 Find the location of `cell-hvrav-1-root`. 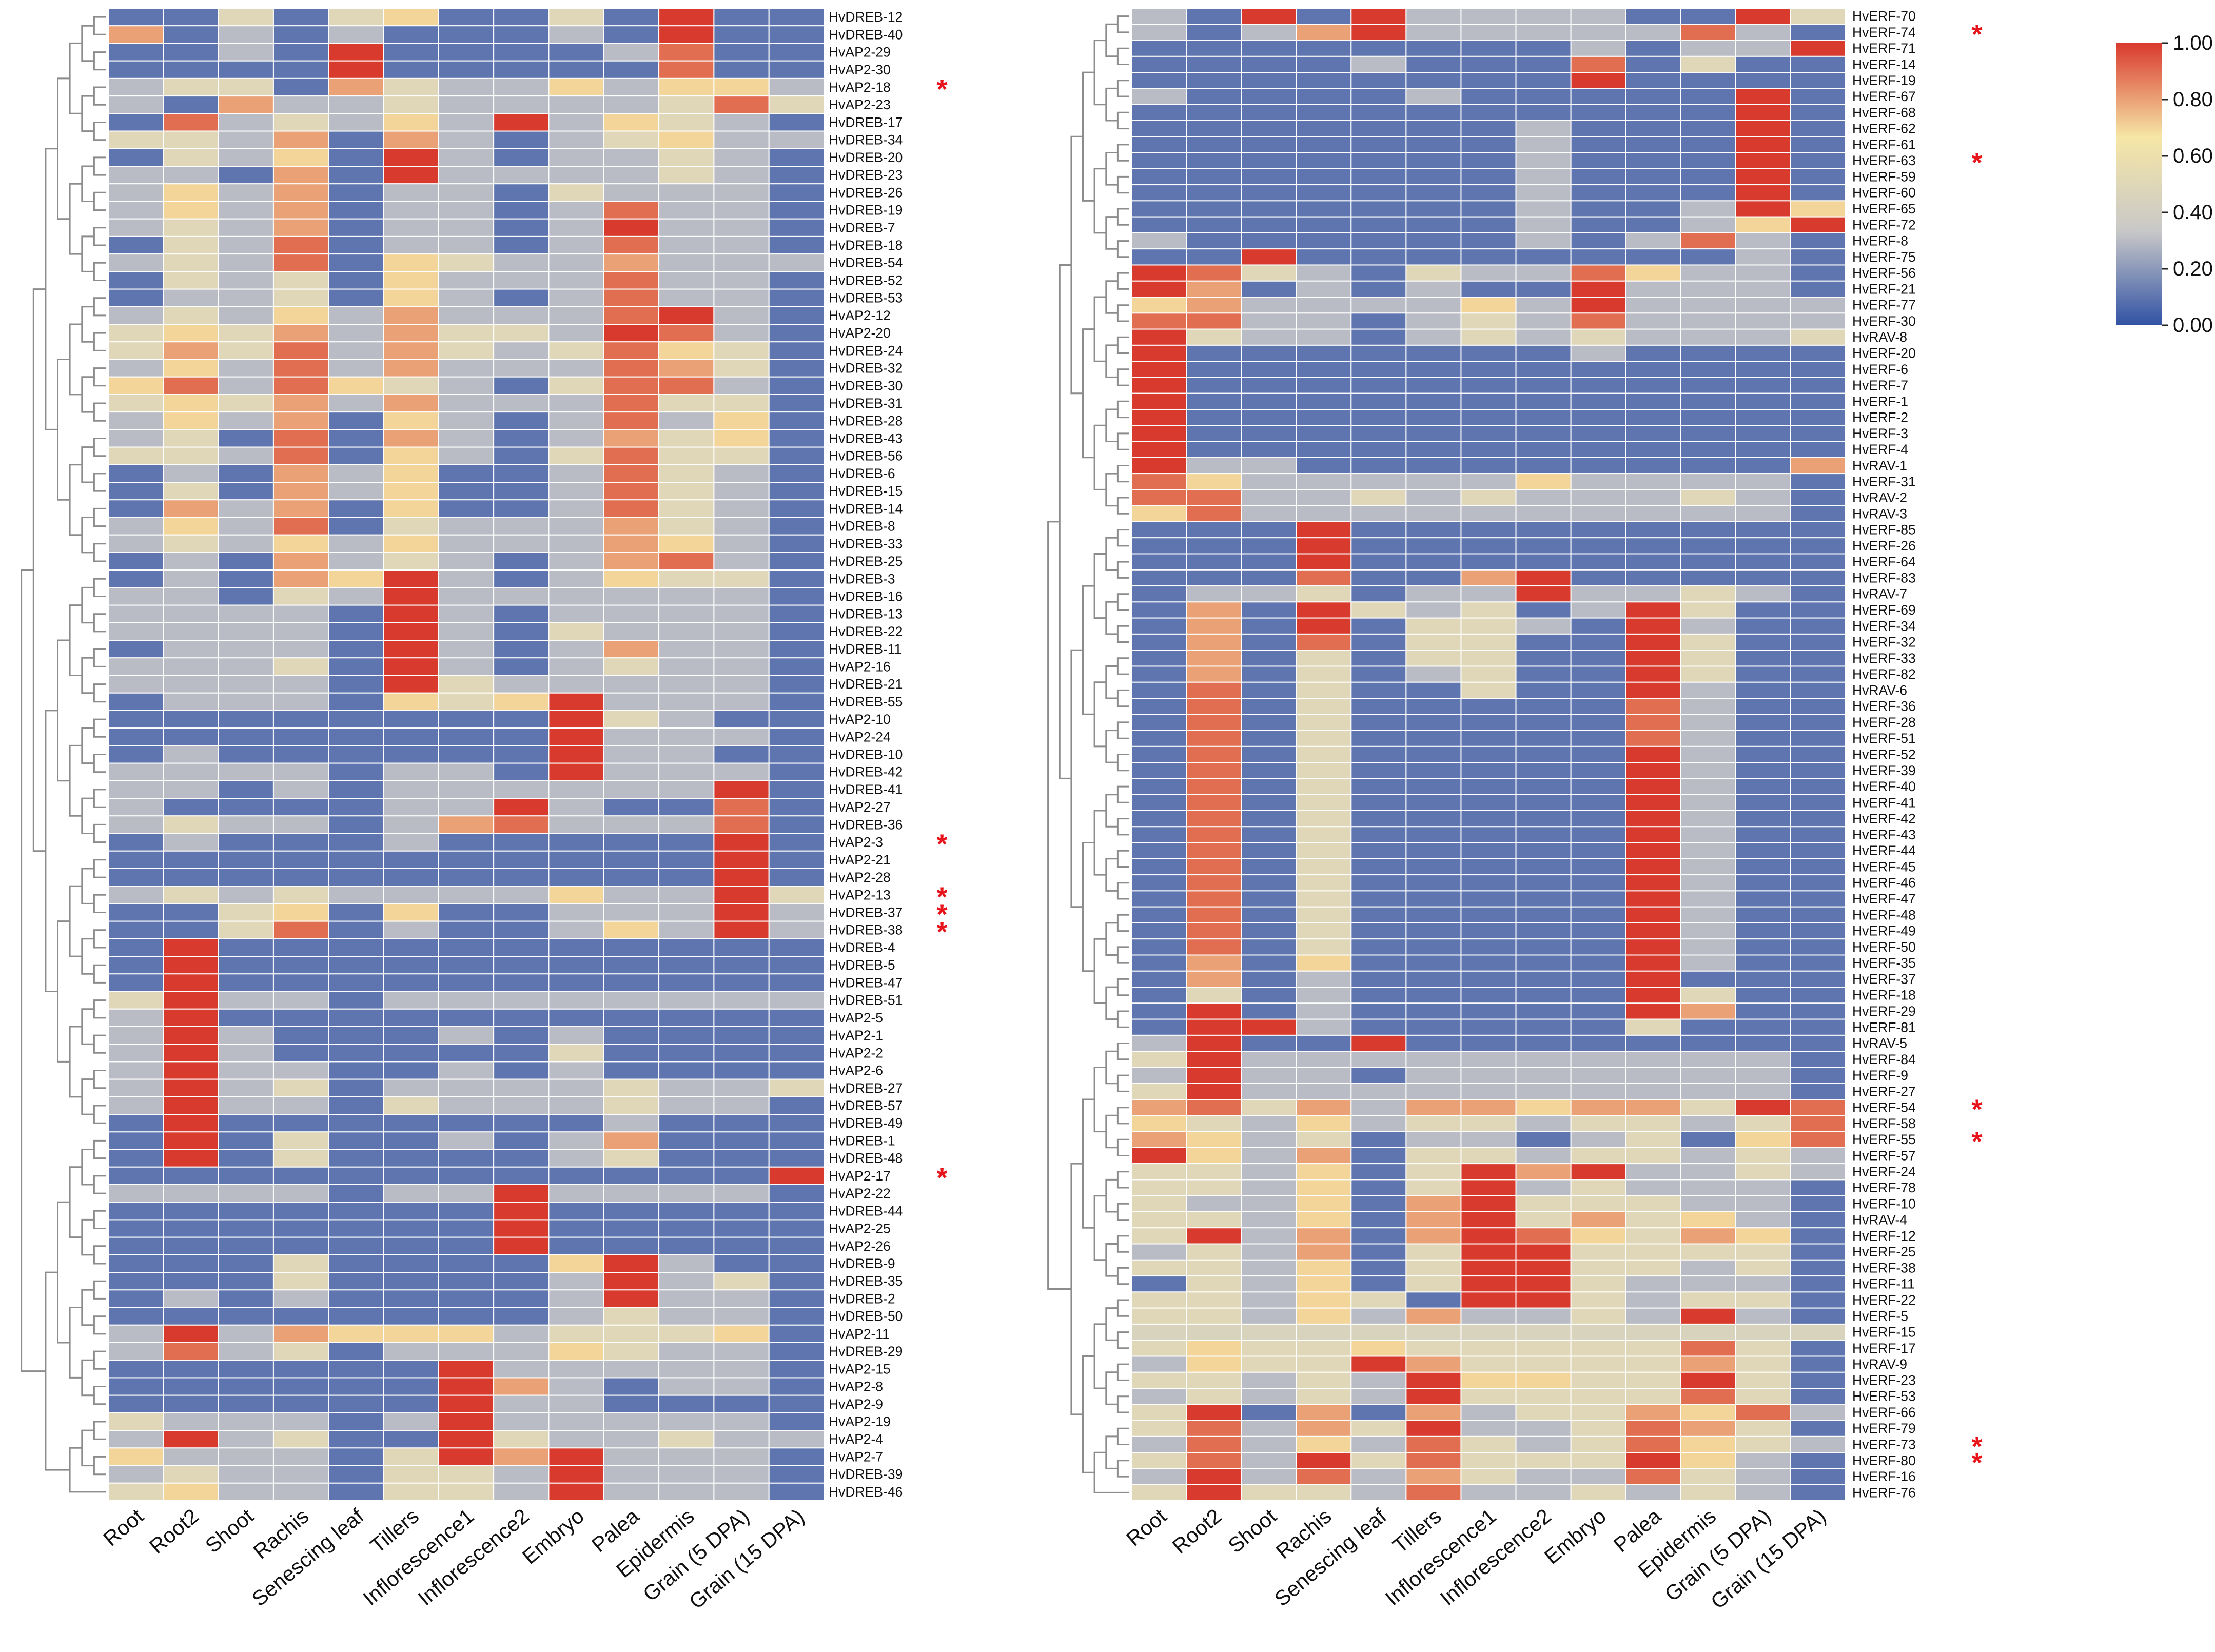

cell-hvrav-1-root is located at coordinates (1159, 466).